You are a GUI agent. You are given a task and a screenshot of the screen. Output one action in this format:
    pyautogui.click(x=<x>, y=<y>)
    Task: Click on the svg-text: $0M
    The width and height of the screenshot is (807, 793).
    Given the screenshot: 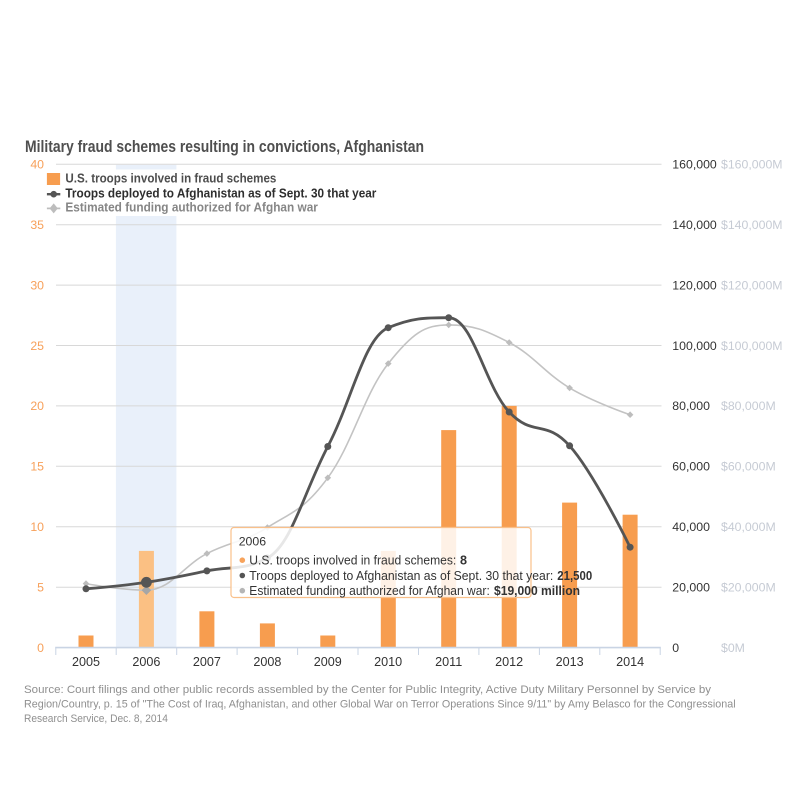 What is the action you would take?
    pyautogui.click(x=733, y=648)
    